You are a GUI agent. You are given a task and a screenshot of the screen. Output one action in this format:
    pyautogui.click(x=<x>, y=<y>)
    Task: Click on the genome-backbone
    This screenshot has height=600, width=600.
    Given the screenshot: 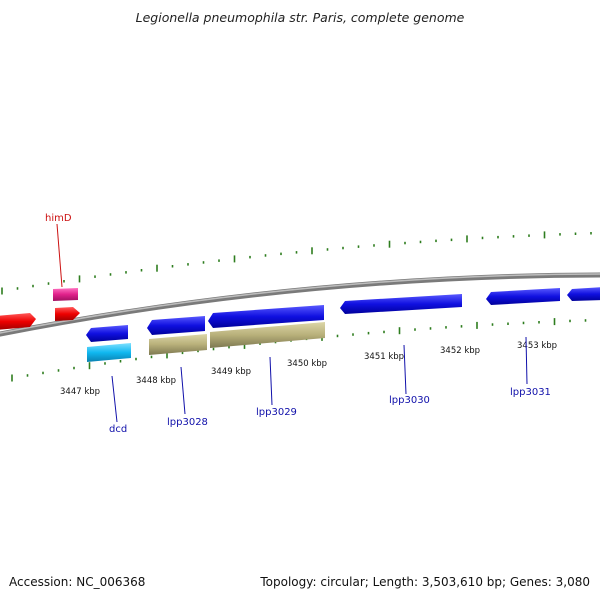 What is the action you would take?
    pyautogui.click(x=300, y=304)
    